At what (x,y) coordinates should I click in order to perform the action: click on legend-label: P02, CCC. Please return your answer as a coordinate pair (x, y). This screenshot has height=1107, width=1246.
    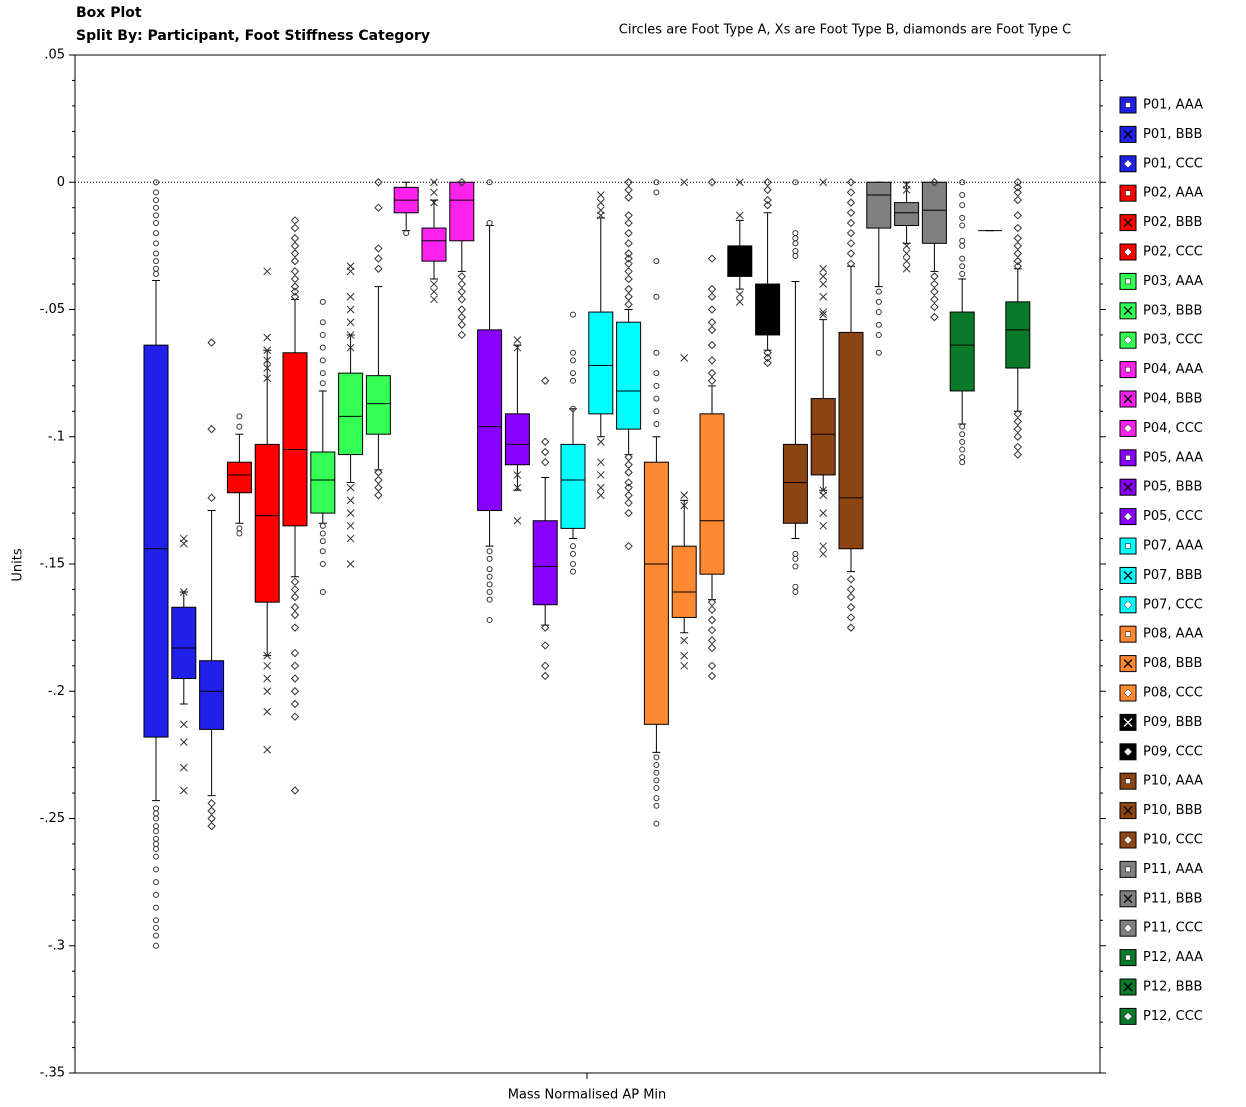
    Looking at the image, I should click on (1173, 252).